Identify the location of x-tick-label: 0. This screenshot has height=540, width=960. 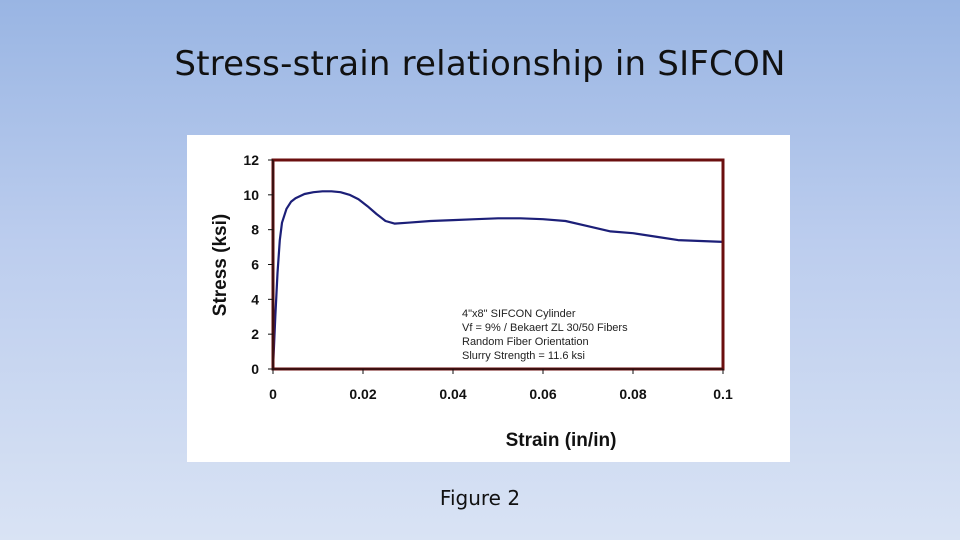
(273, 394).